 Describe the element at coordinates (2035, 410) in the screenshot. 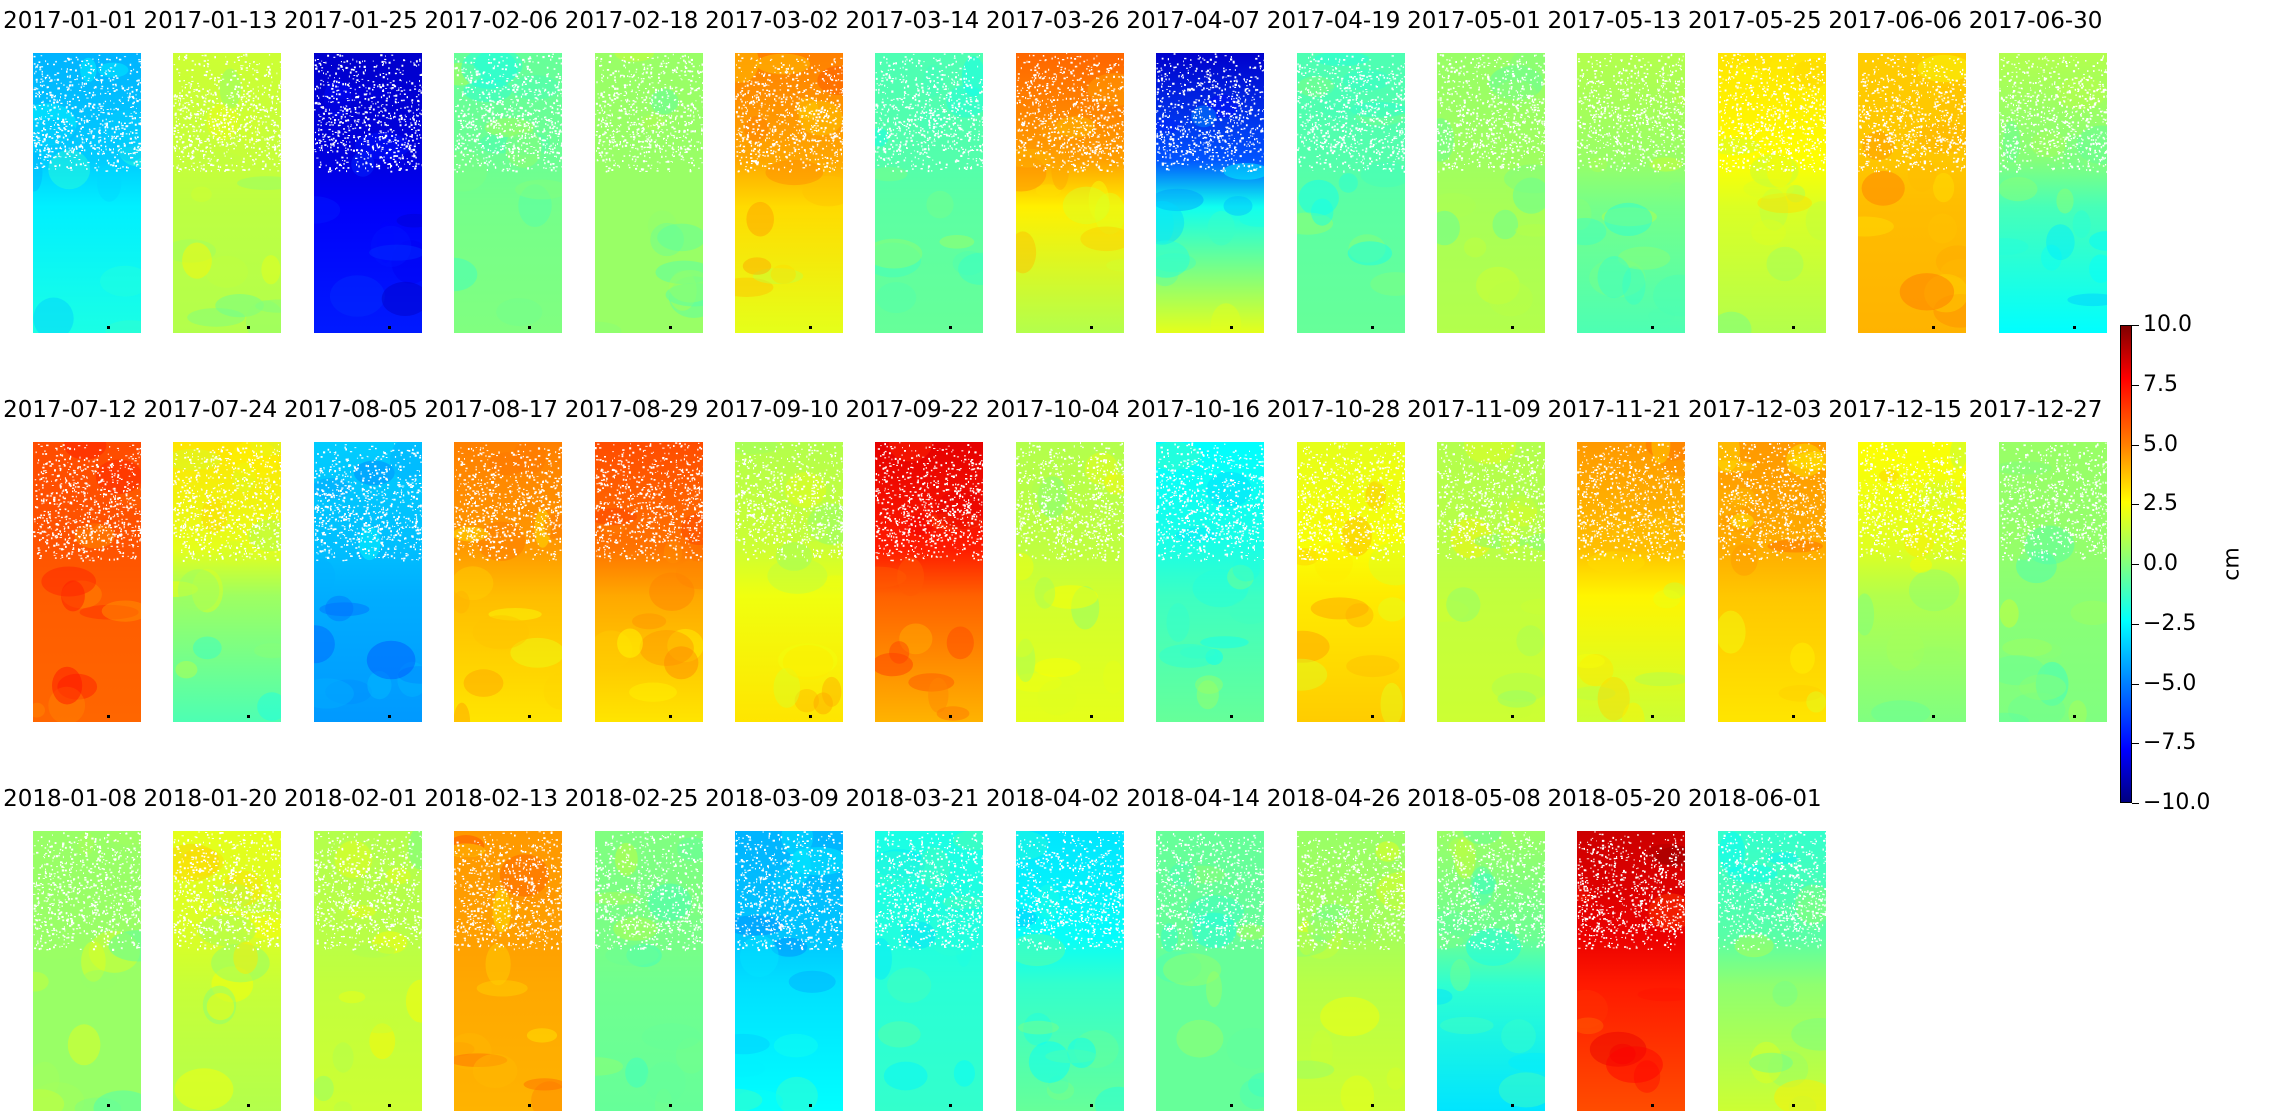

I see `panel-date-title: 2017-12-27` at that location.